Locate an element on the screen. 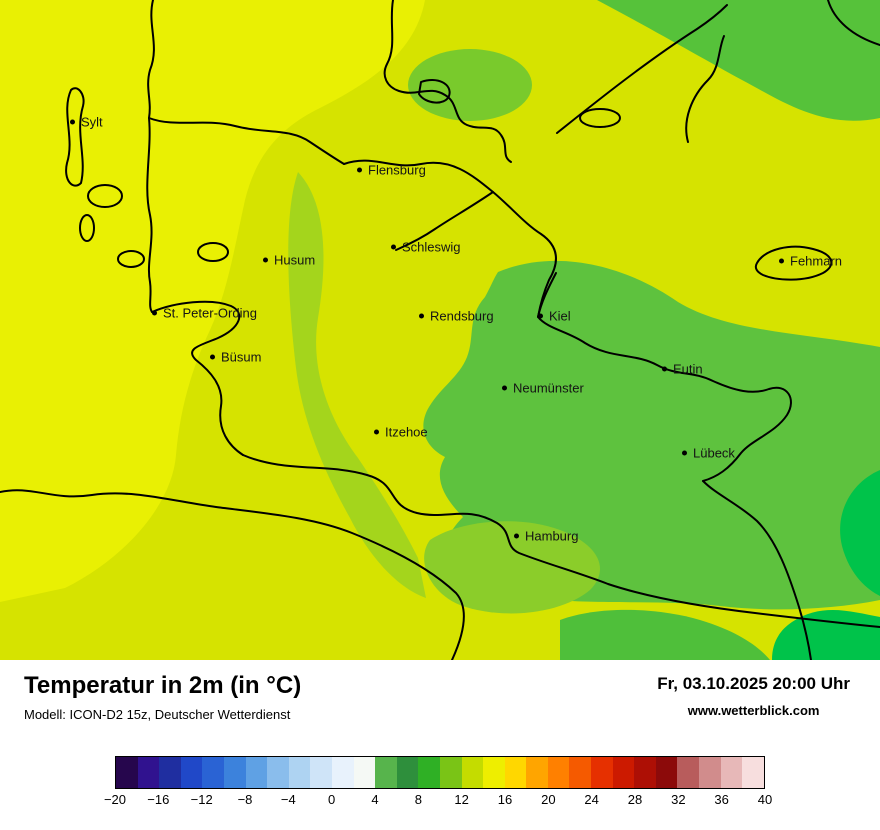 This screenshot has height=830, width=880. colorbar-tick-label: 0 is located at coordinates (332, 799).